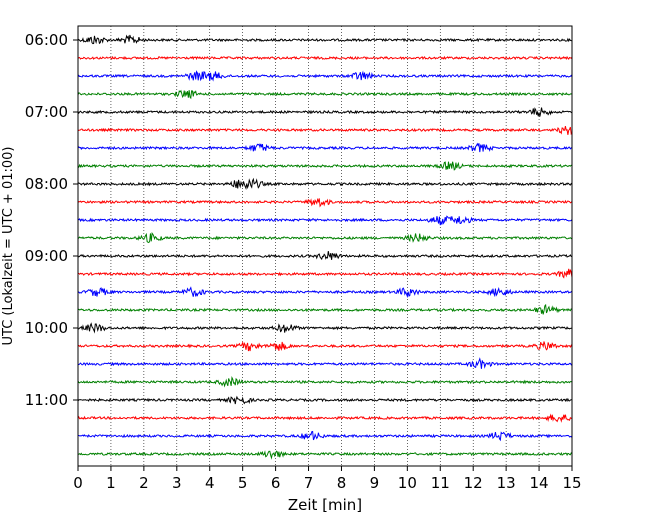  Describe the element at coordinates (375, 483) in the screenshot. I see `x-tick-label: 9` at that location.